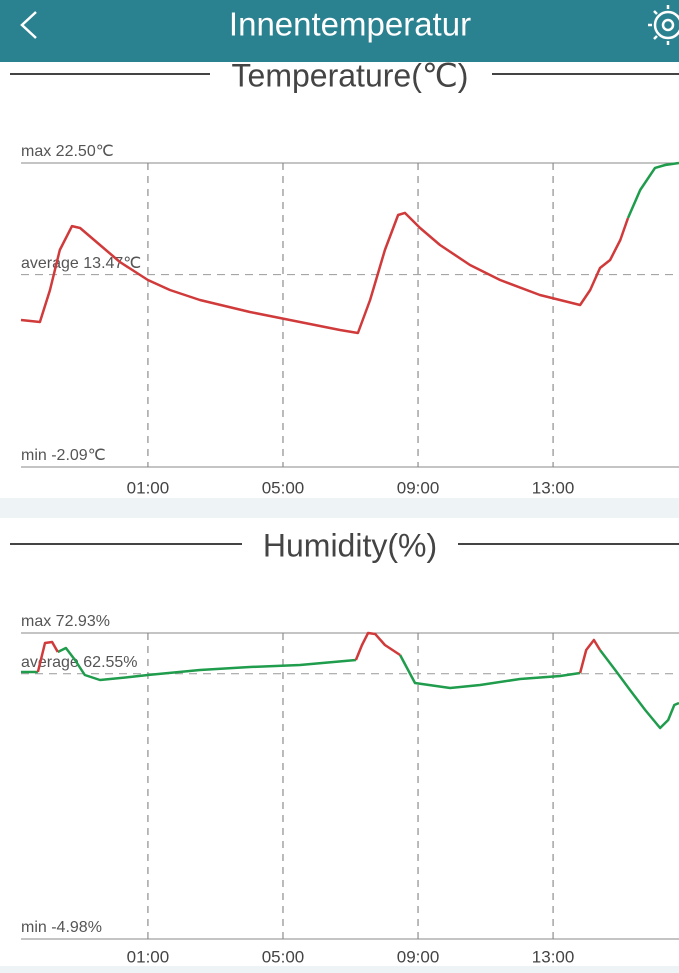 This screenshot has width=679, height=973. What do you see at coordinates (350, 75) in the screenshot?
I see `chart-title: Temperature(℃)` at bounding box center [350, 75].